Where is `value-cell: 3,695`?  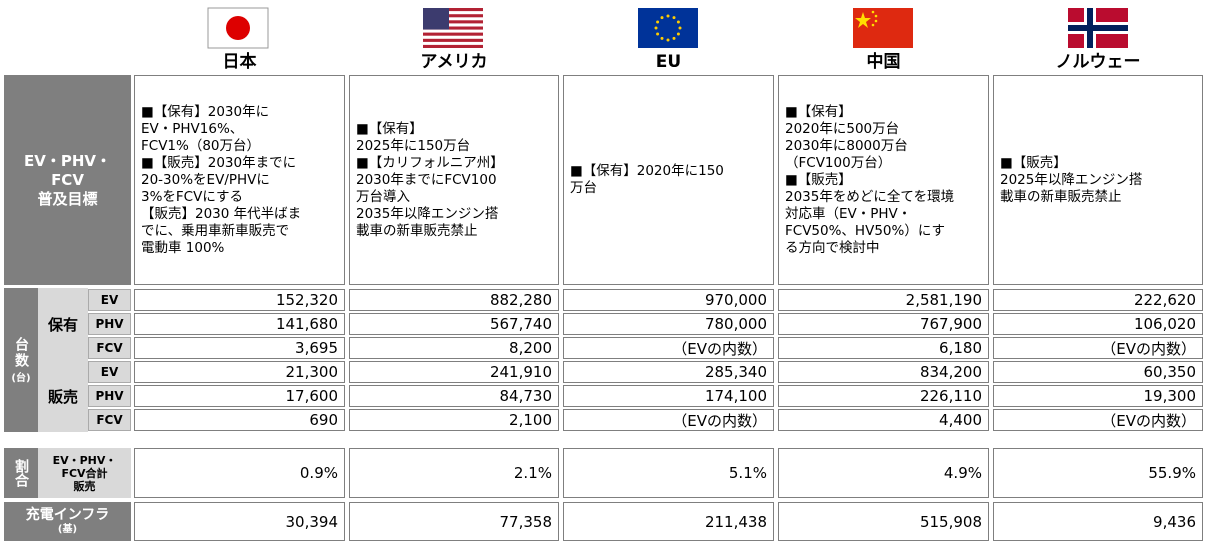
value-cell: 3,695 is located at coordinates (239, 348).